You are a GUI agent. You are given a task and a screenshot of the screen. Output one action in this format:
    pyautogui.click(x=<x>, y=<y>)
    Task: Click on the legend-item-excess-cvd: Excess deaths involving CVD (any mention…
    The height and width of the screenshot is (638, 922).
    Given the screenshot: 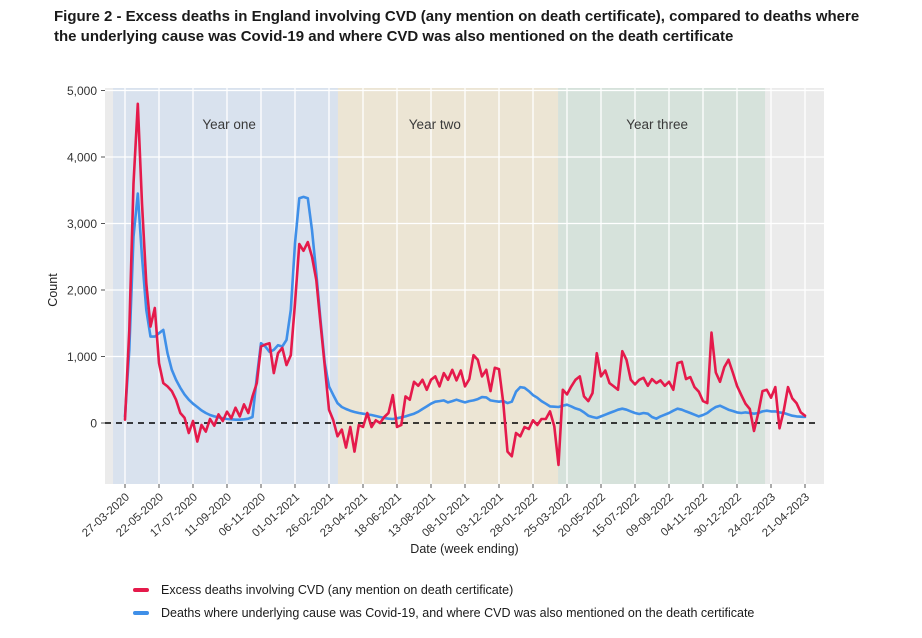 What is the action you would take?
    pyautogui.click(x=443, y=590)
    